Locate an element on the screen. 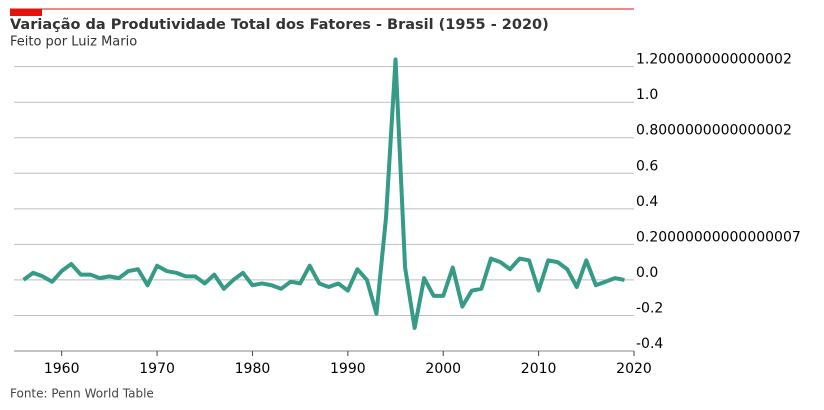 Image resolution: width=824 pixels, height=410 pixels. y-tick-label: 0.8000000000000002 is located at coordinates (714, 131).